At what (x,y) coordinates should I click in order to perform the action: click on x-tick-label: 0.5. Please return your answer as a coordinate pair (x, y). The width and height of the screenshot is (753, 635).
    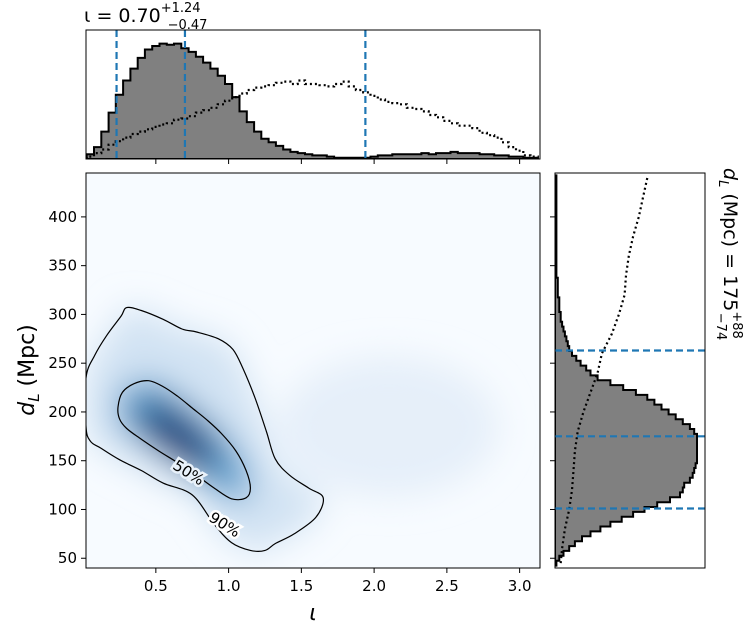
    Looking at the image, I should click on (156, 586).